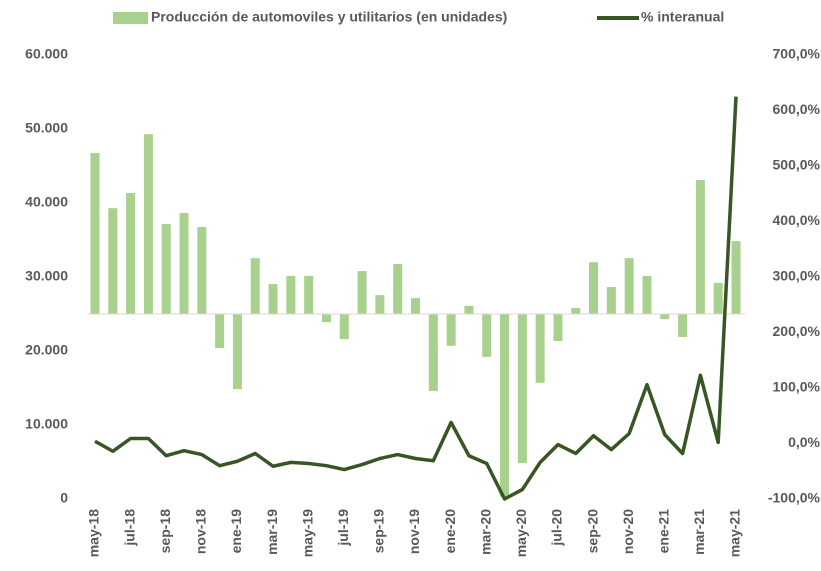 This screenshot has width=821, height=571. What do you see at coordinates (165, 531) in the screenshot?
I see `x-tick-label: sep-18` at bounding box center [165, 531].